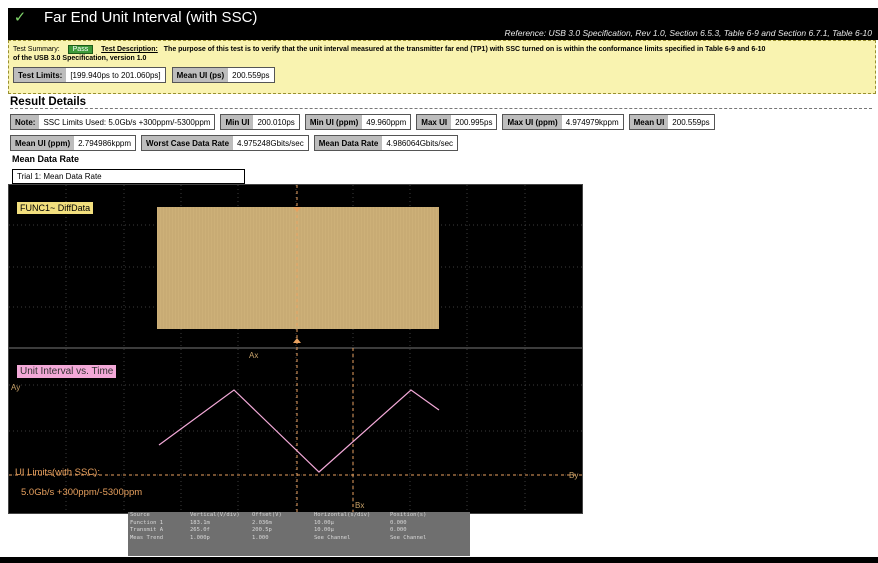 This screenshot has height=563, width=878. What do you see at coordinates (200, 530) in the screenshot?
I see `readout-cell: 265.0f` at bounding box center [200, 530].